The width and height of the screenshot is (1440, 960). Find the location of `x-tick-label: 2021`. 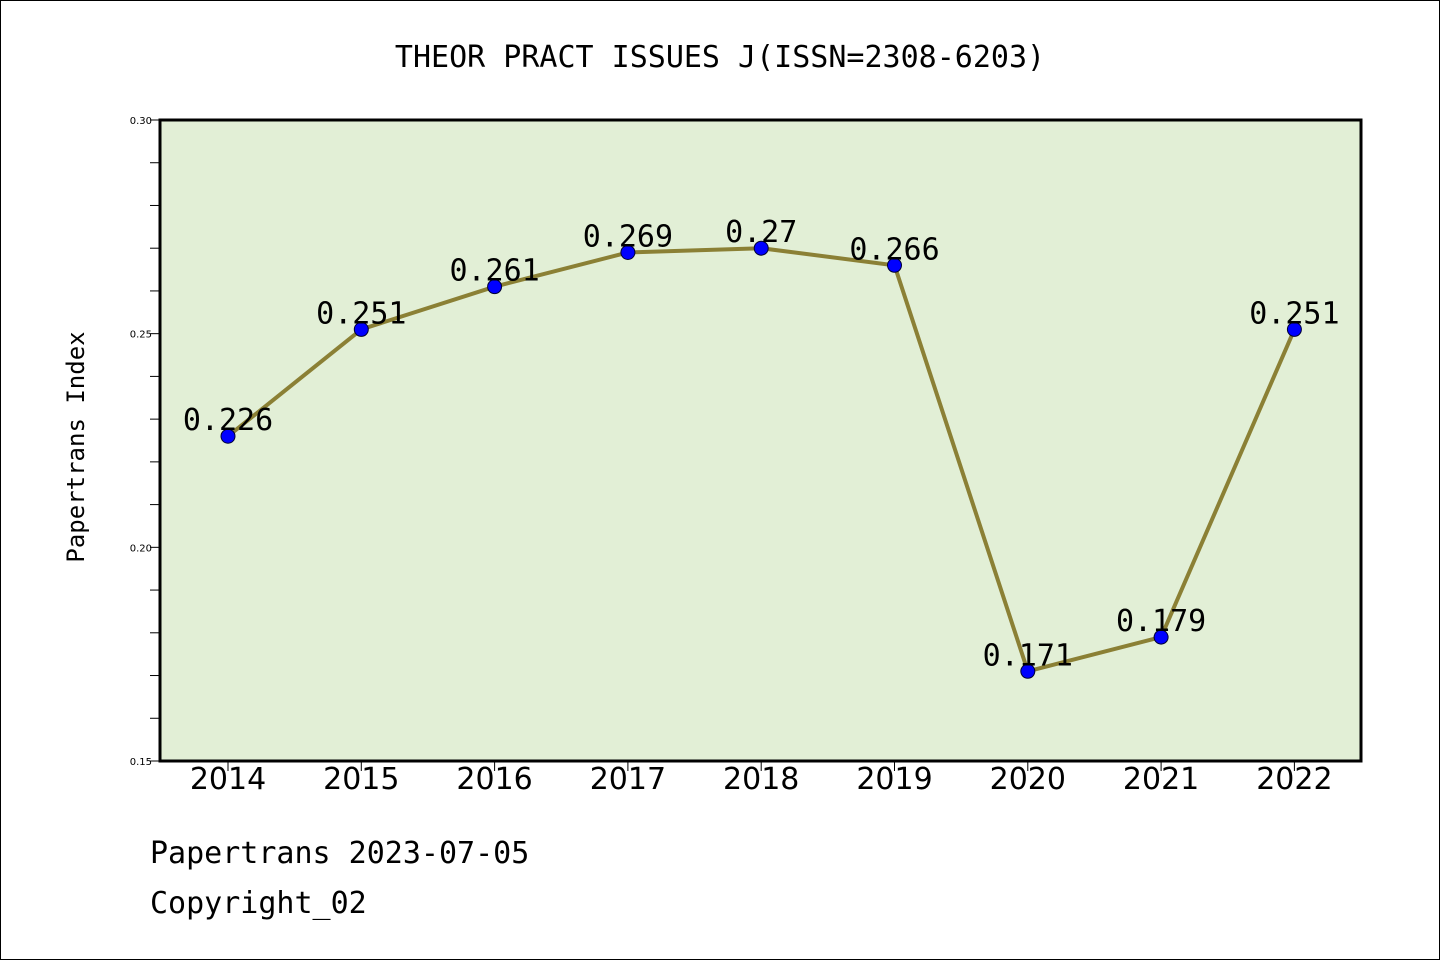

x-tick-label: 2021 is located at coordinates (1161, 779).